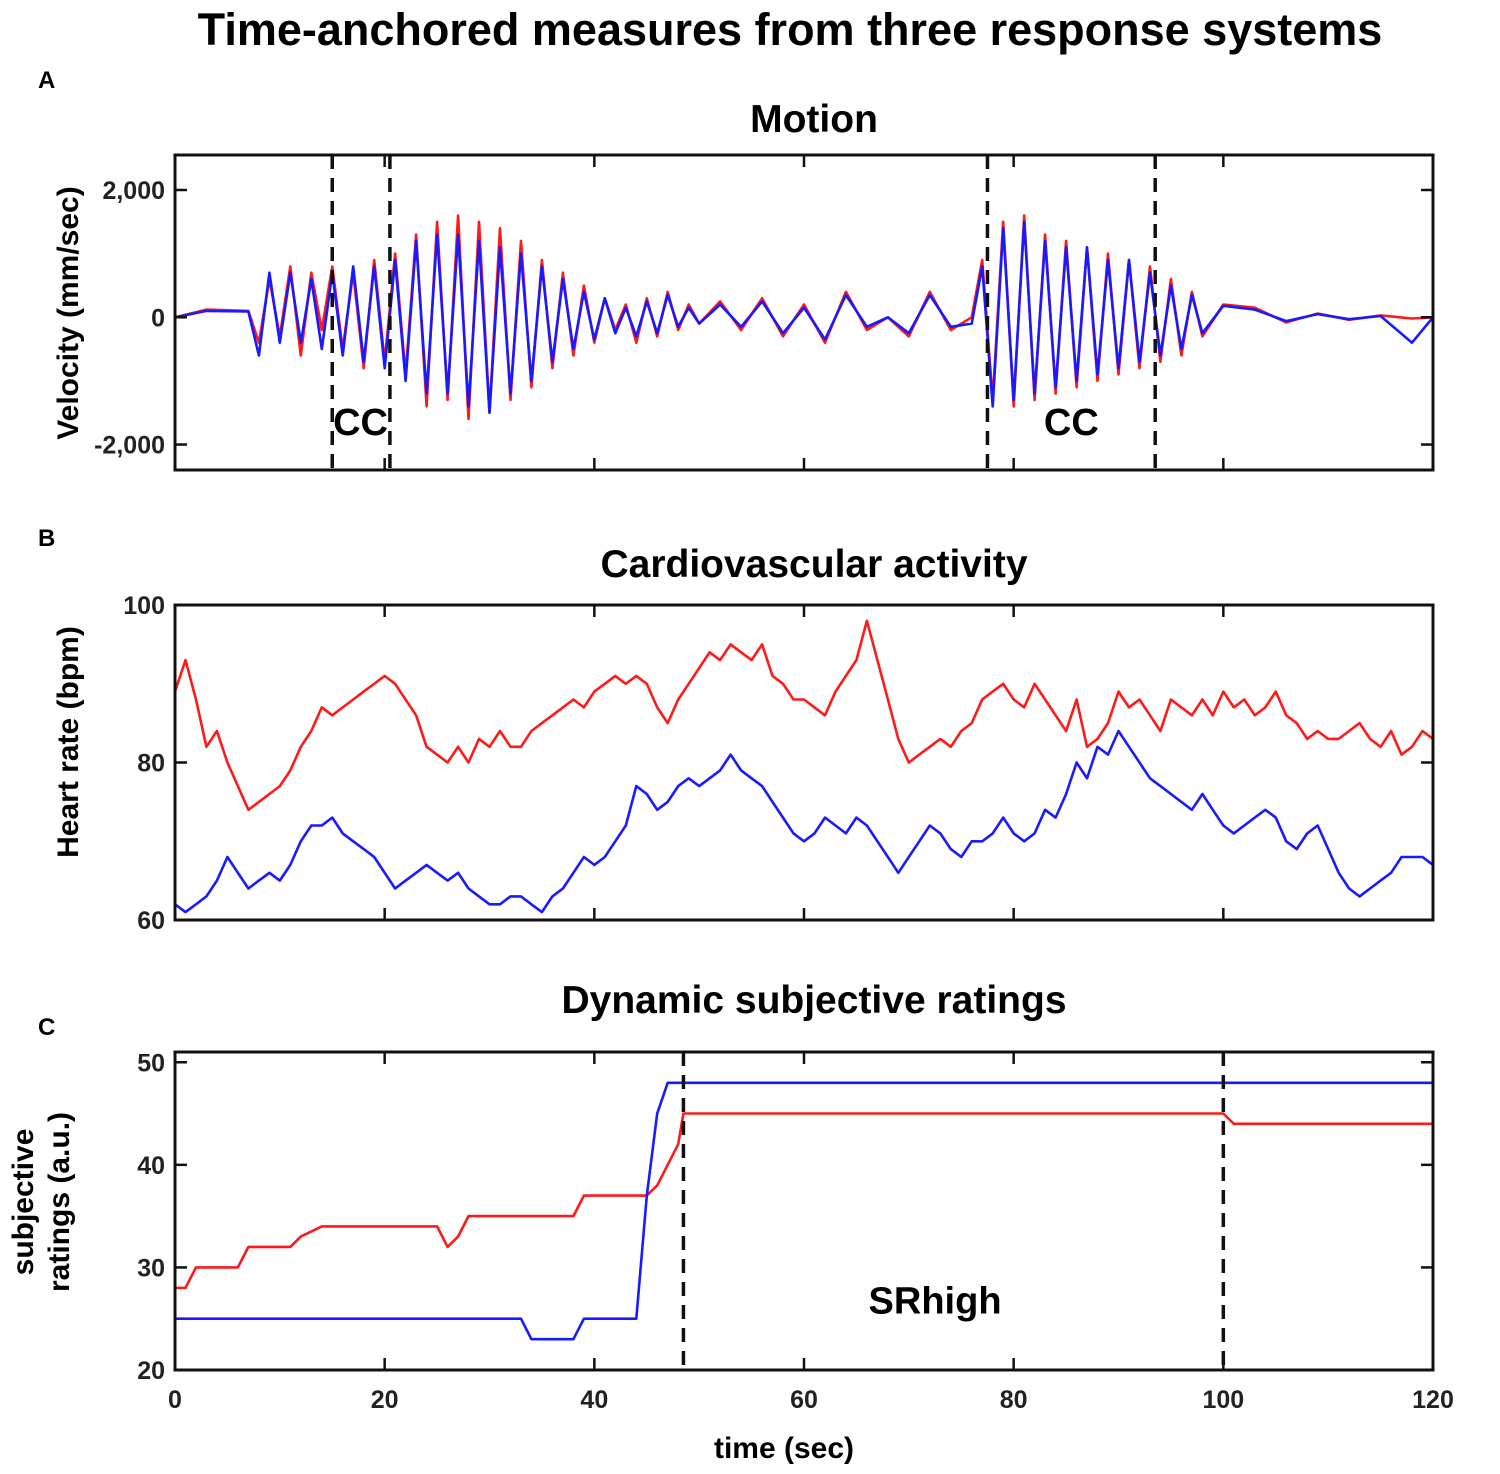 Image resolution: width=1500 pixels, height=1474 pixels. Describe the element at coordinates (1223, 1400) in the screenshot. I see `x-tick-label: 100` at that location.